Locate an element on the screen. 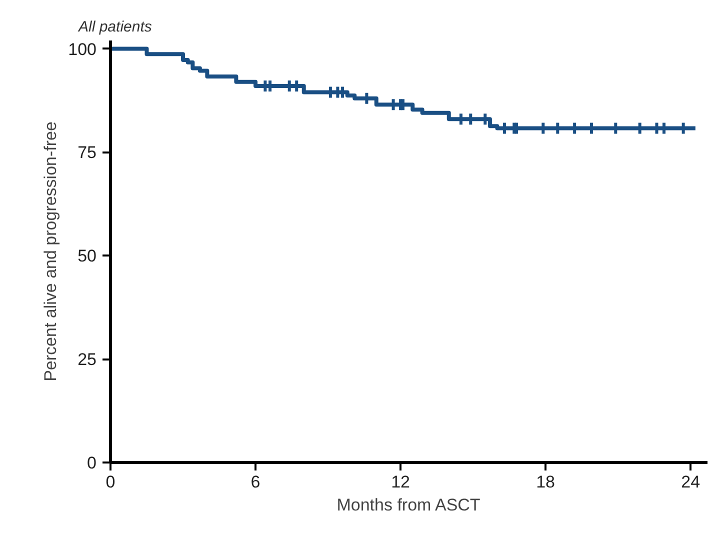  x-tick-label: 18 is located at coordinates (546, 482).